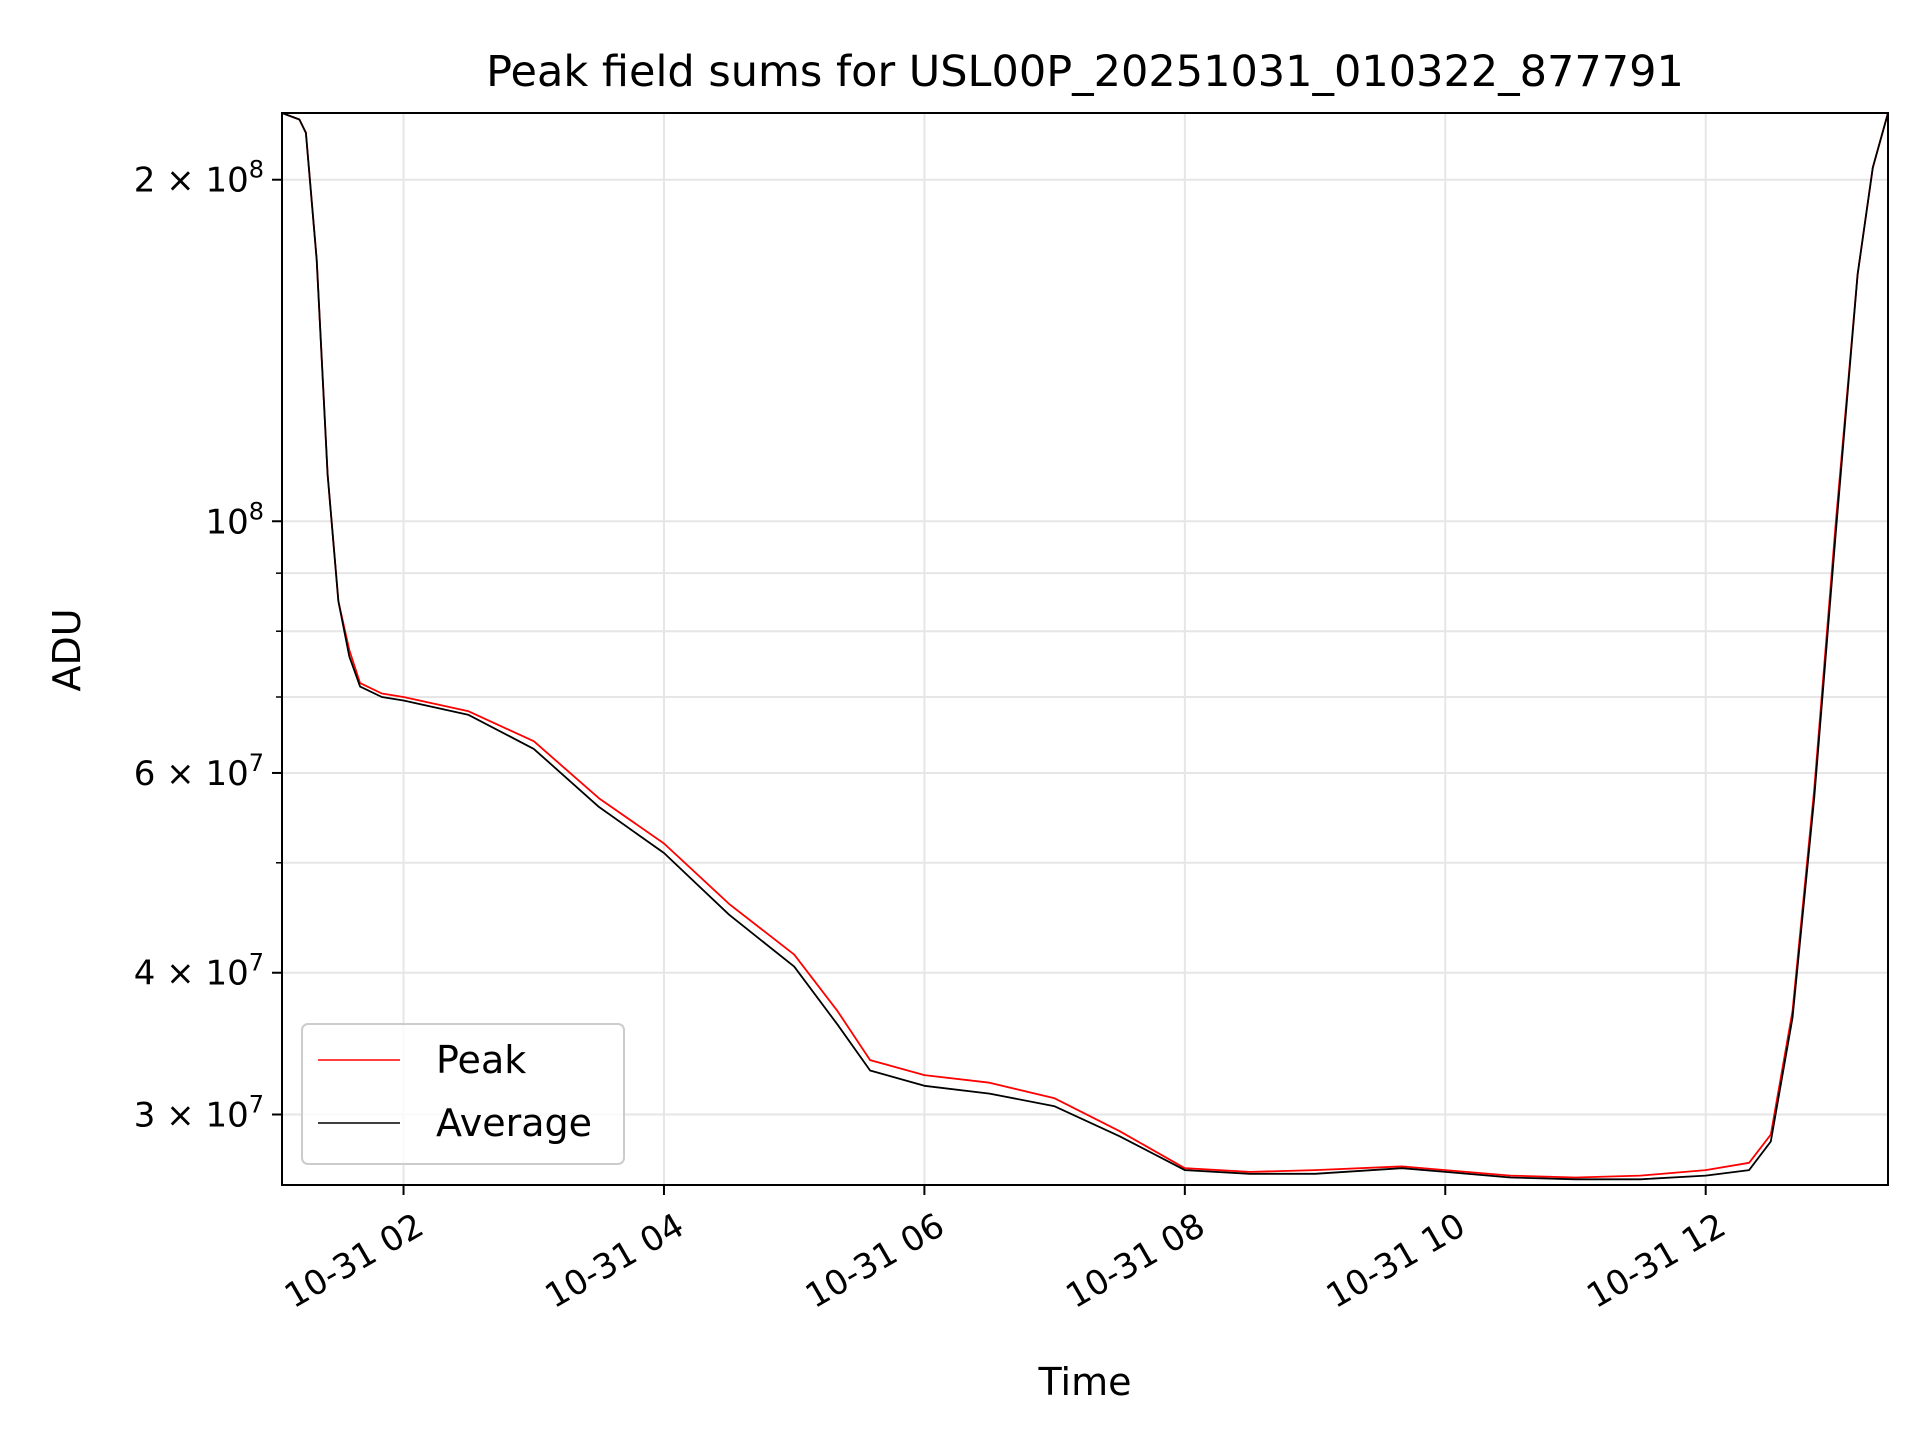 This screenshot has height=1440, width=1920. What do you see at coordinates (67, 649) in the screenshot?
I see `y-axis-label: ADU` at bounding box center [67, 649].